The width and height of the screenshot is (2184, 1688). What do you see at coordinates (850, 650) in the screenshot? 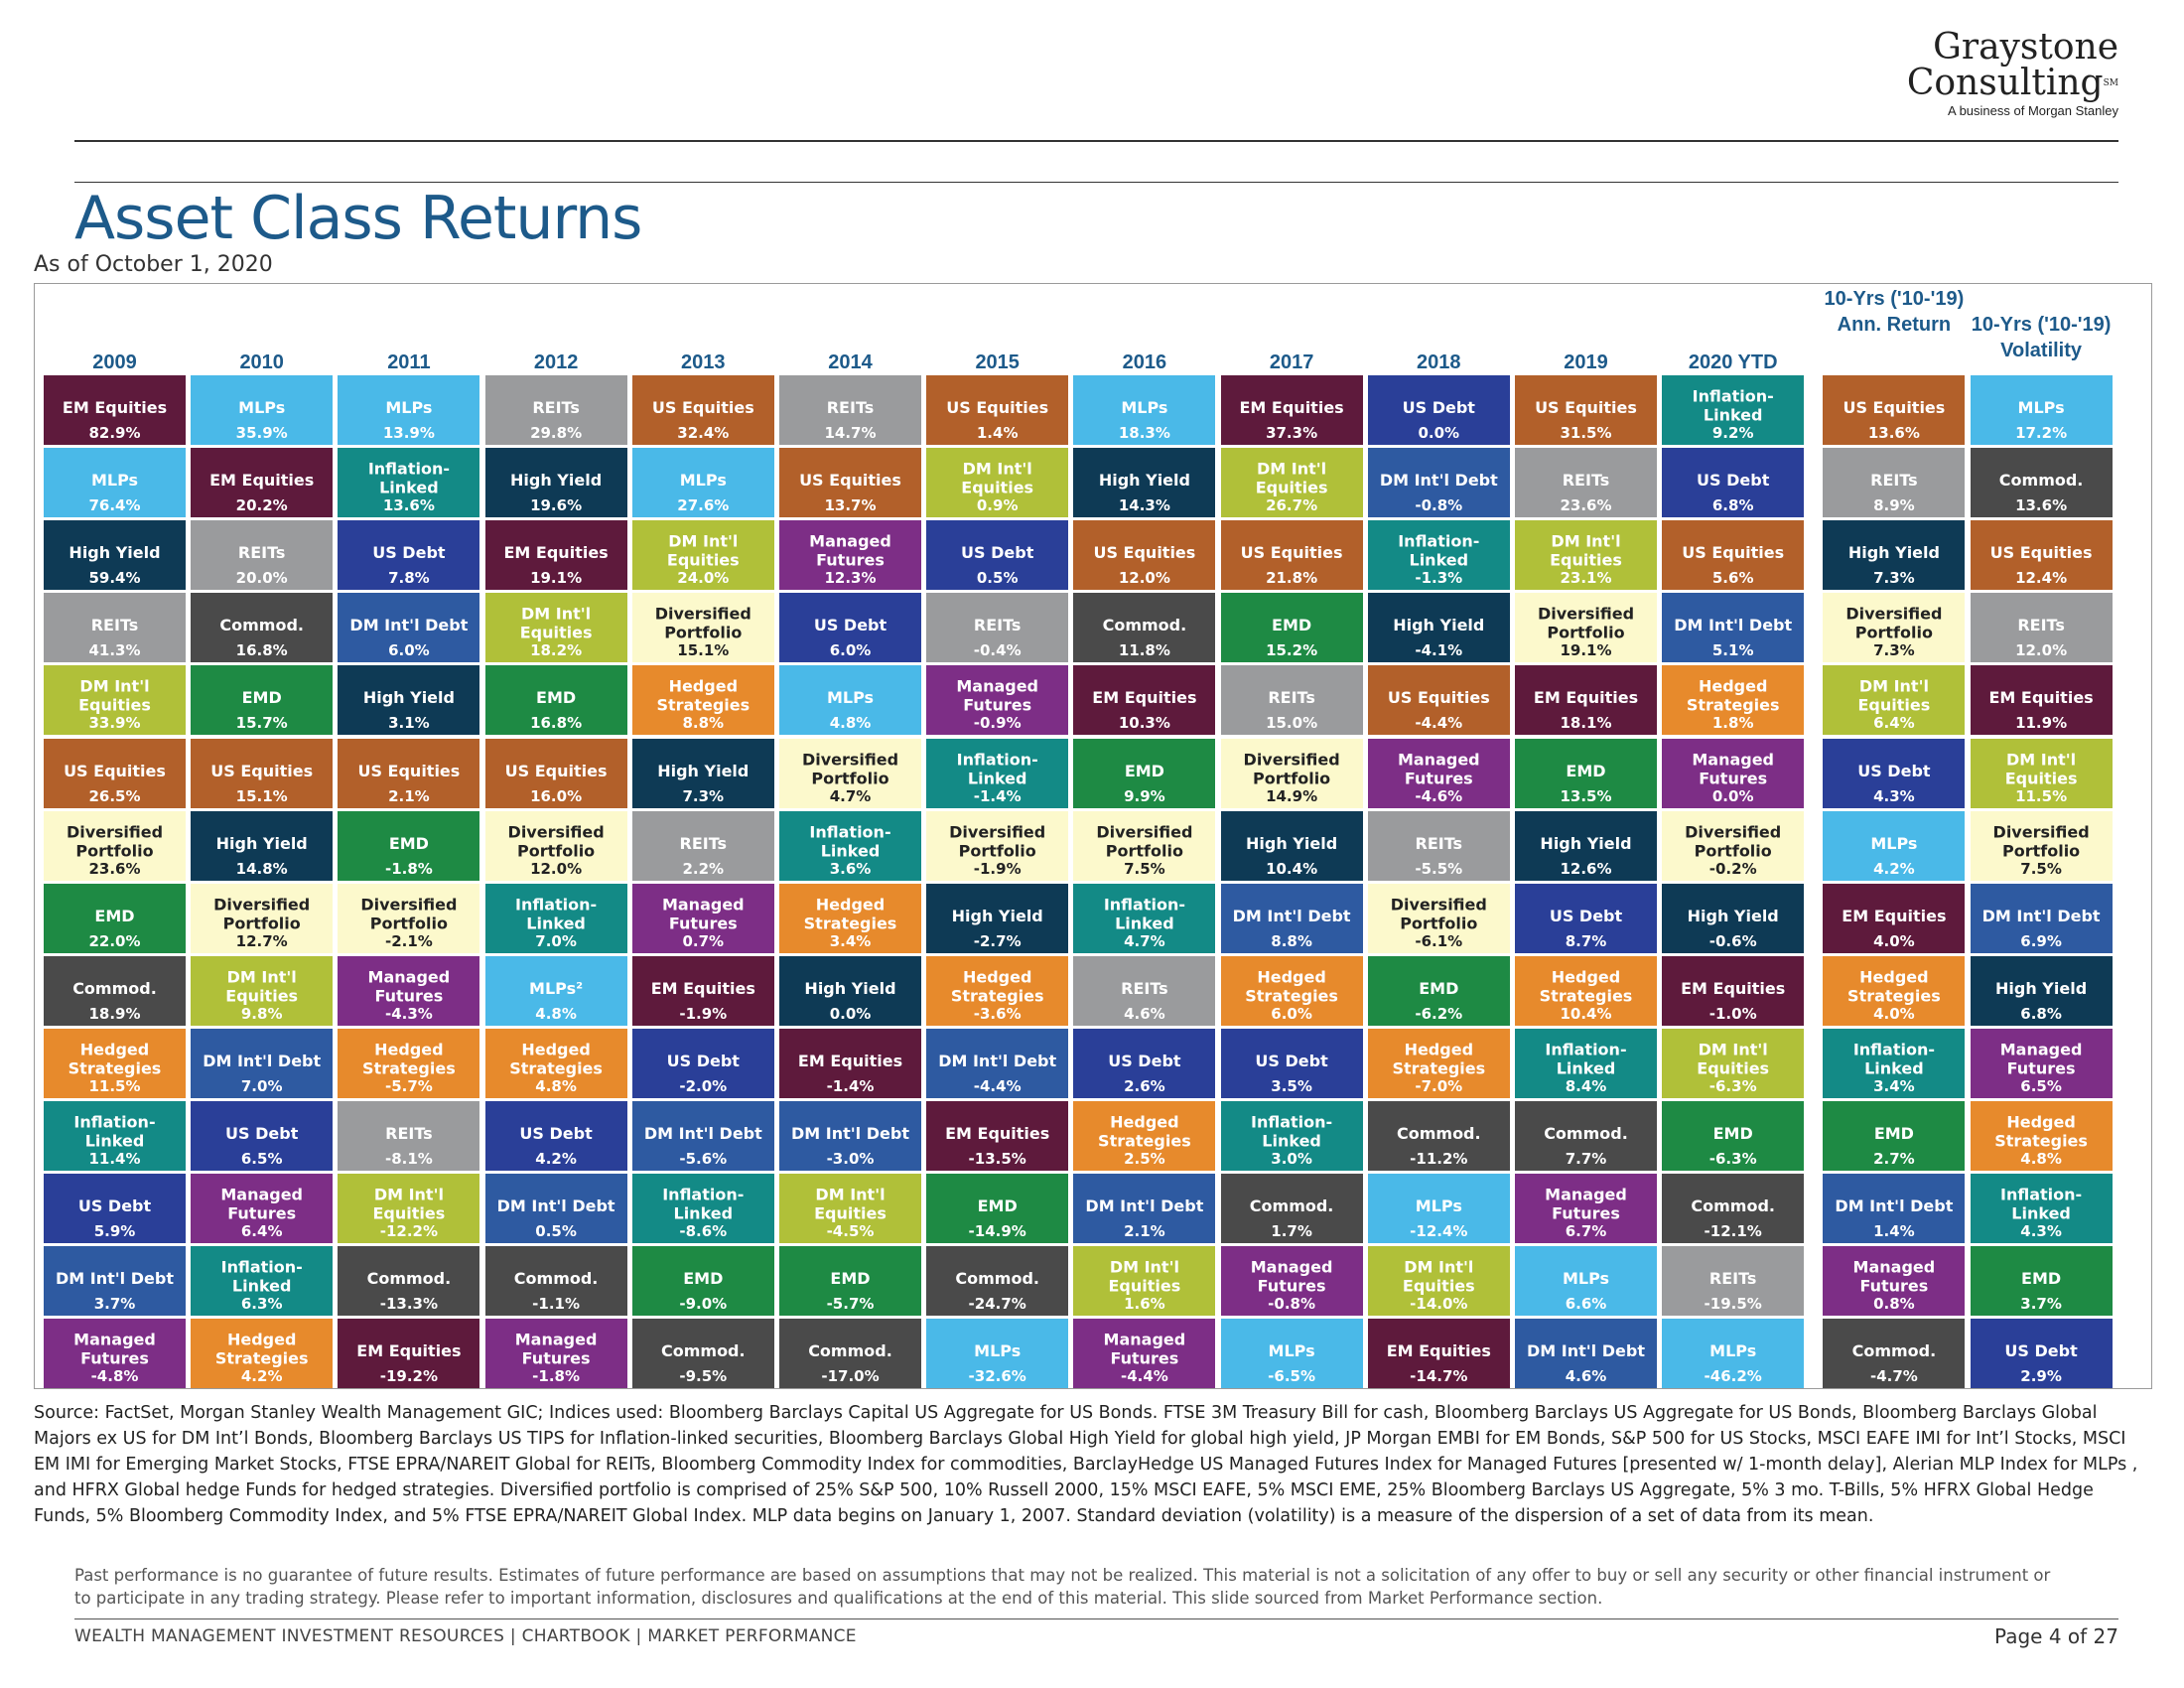
I see `asset-return: 6.0%` at bounding box center [850, 650].